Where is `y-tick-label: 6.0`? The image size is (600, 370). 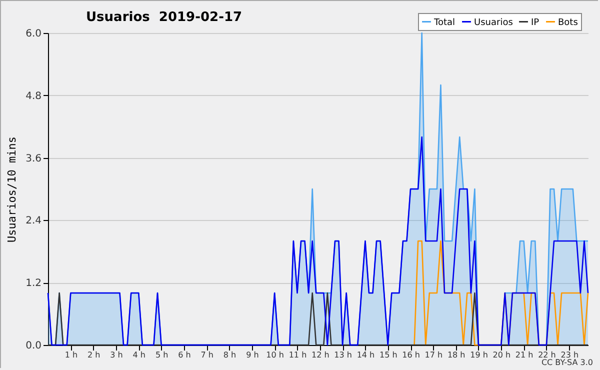 y-tick-label: 6.0 is located at coordinates (34, 34).